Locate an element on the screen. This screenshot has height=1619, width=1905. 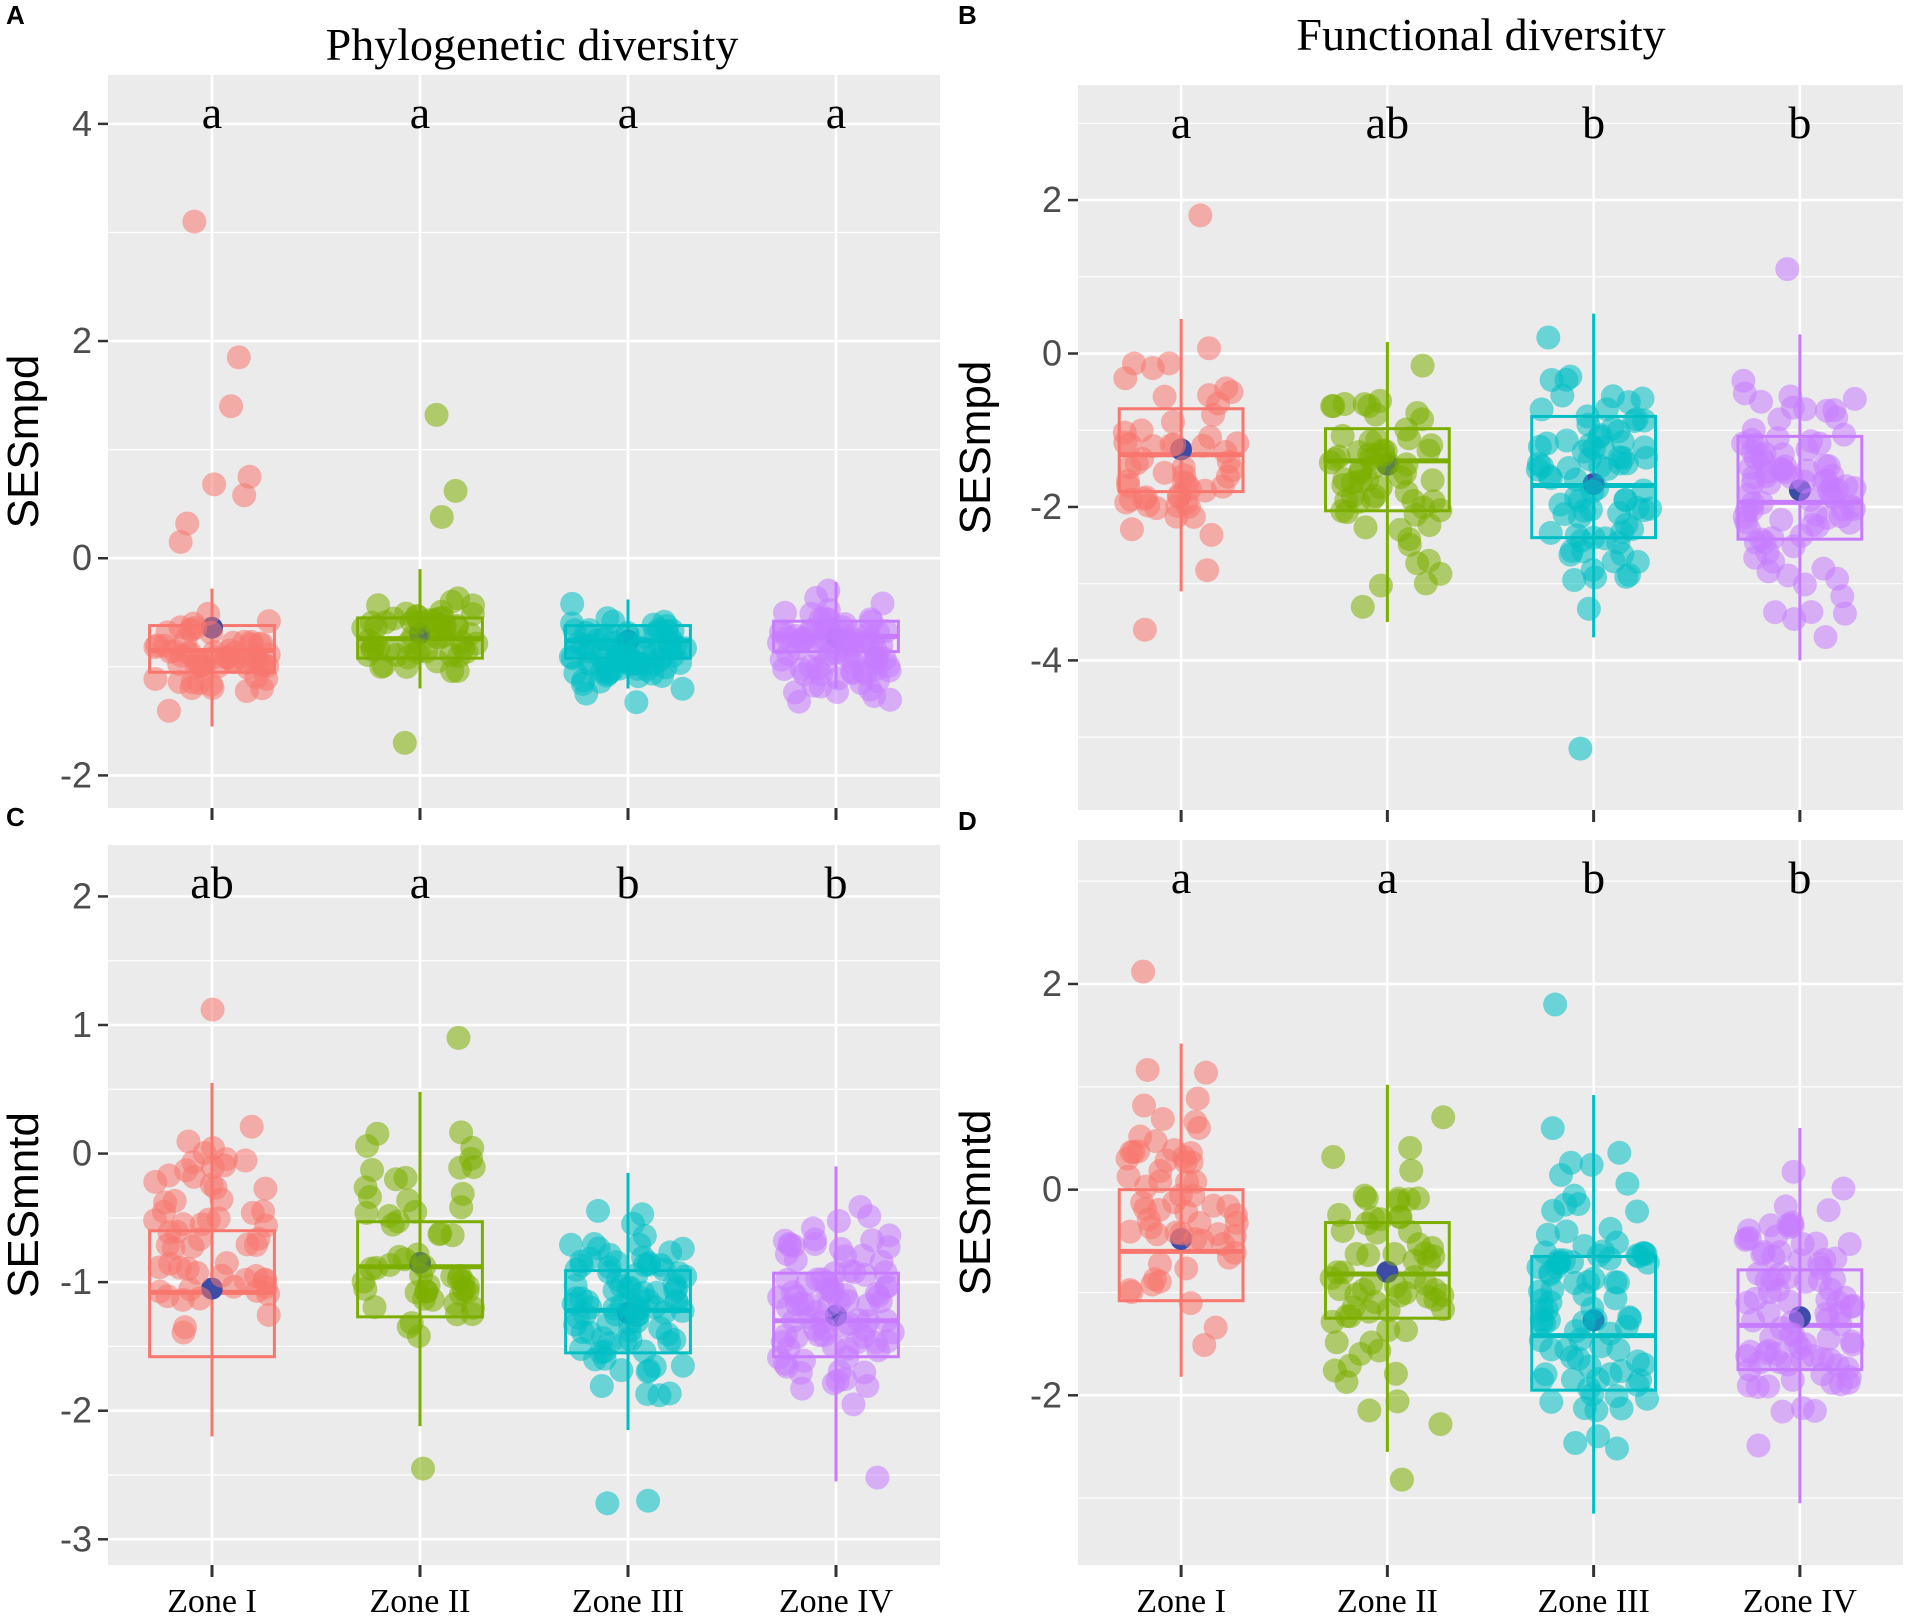
y-tick-label: -2 is located at coordinates (1046, 506).